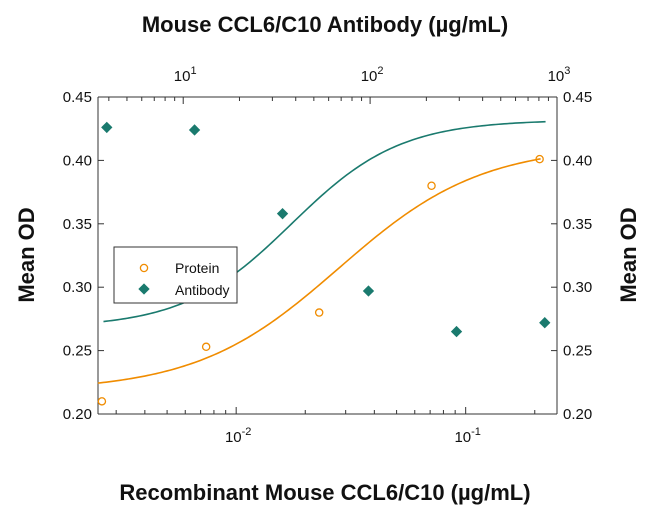  What do you see at coordinates (380, 71) in the screenshot?
I see `top-tick-label-exponent: 2` at bounding box center [380, 71].